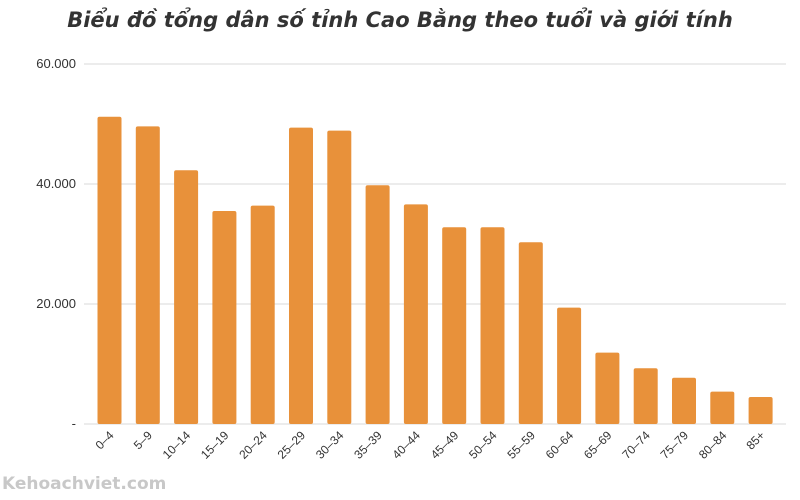 The image size is (800, 500). I want to click on x-tick-label: 30–34, so click(330, 445).